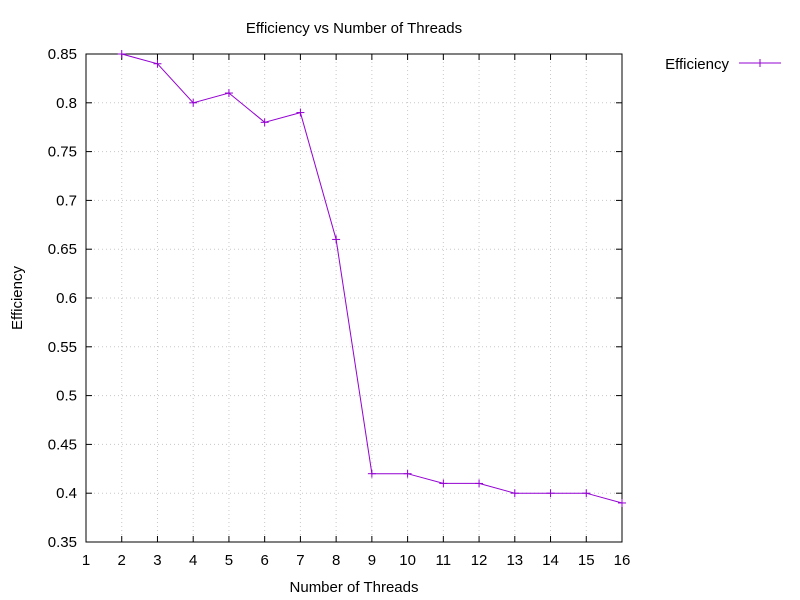 The width and height of the screenshot is (800, 600). Describe the element at coordinates (62, 54) in the screenshot. I see `y-tick-label: 0.85` at that location.